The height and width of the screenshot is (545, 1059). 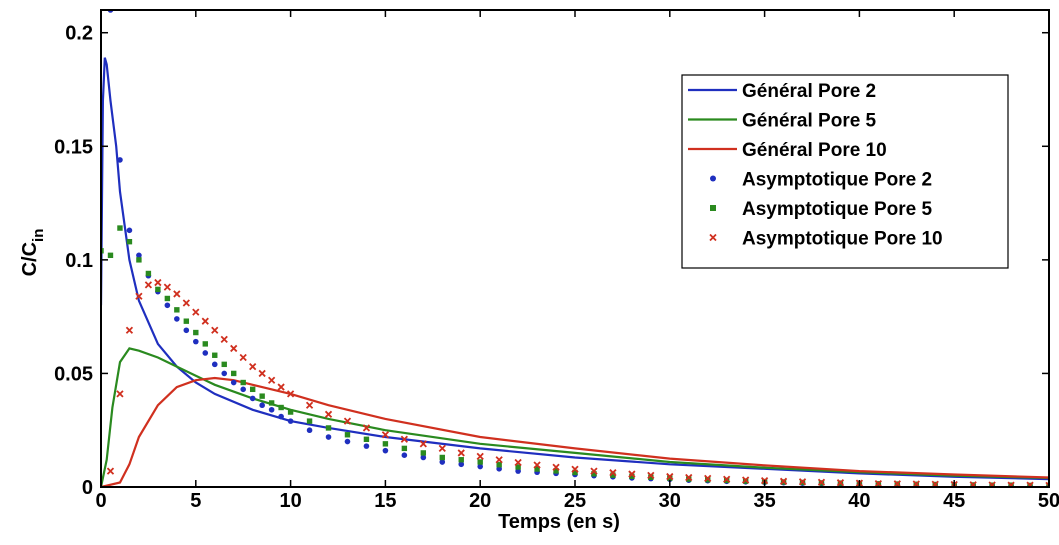 What do you see at coordinates (954, 501) in the screenshot?
I see `x-tick-label: 45` at bounding box center [954, 501].